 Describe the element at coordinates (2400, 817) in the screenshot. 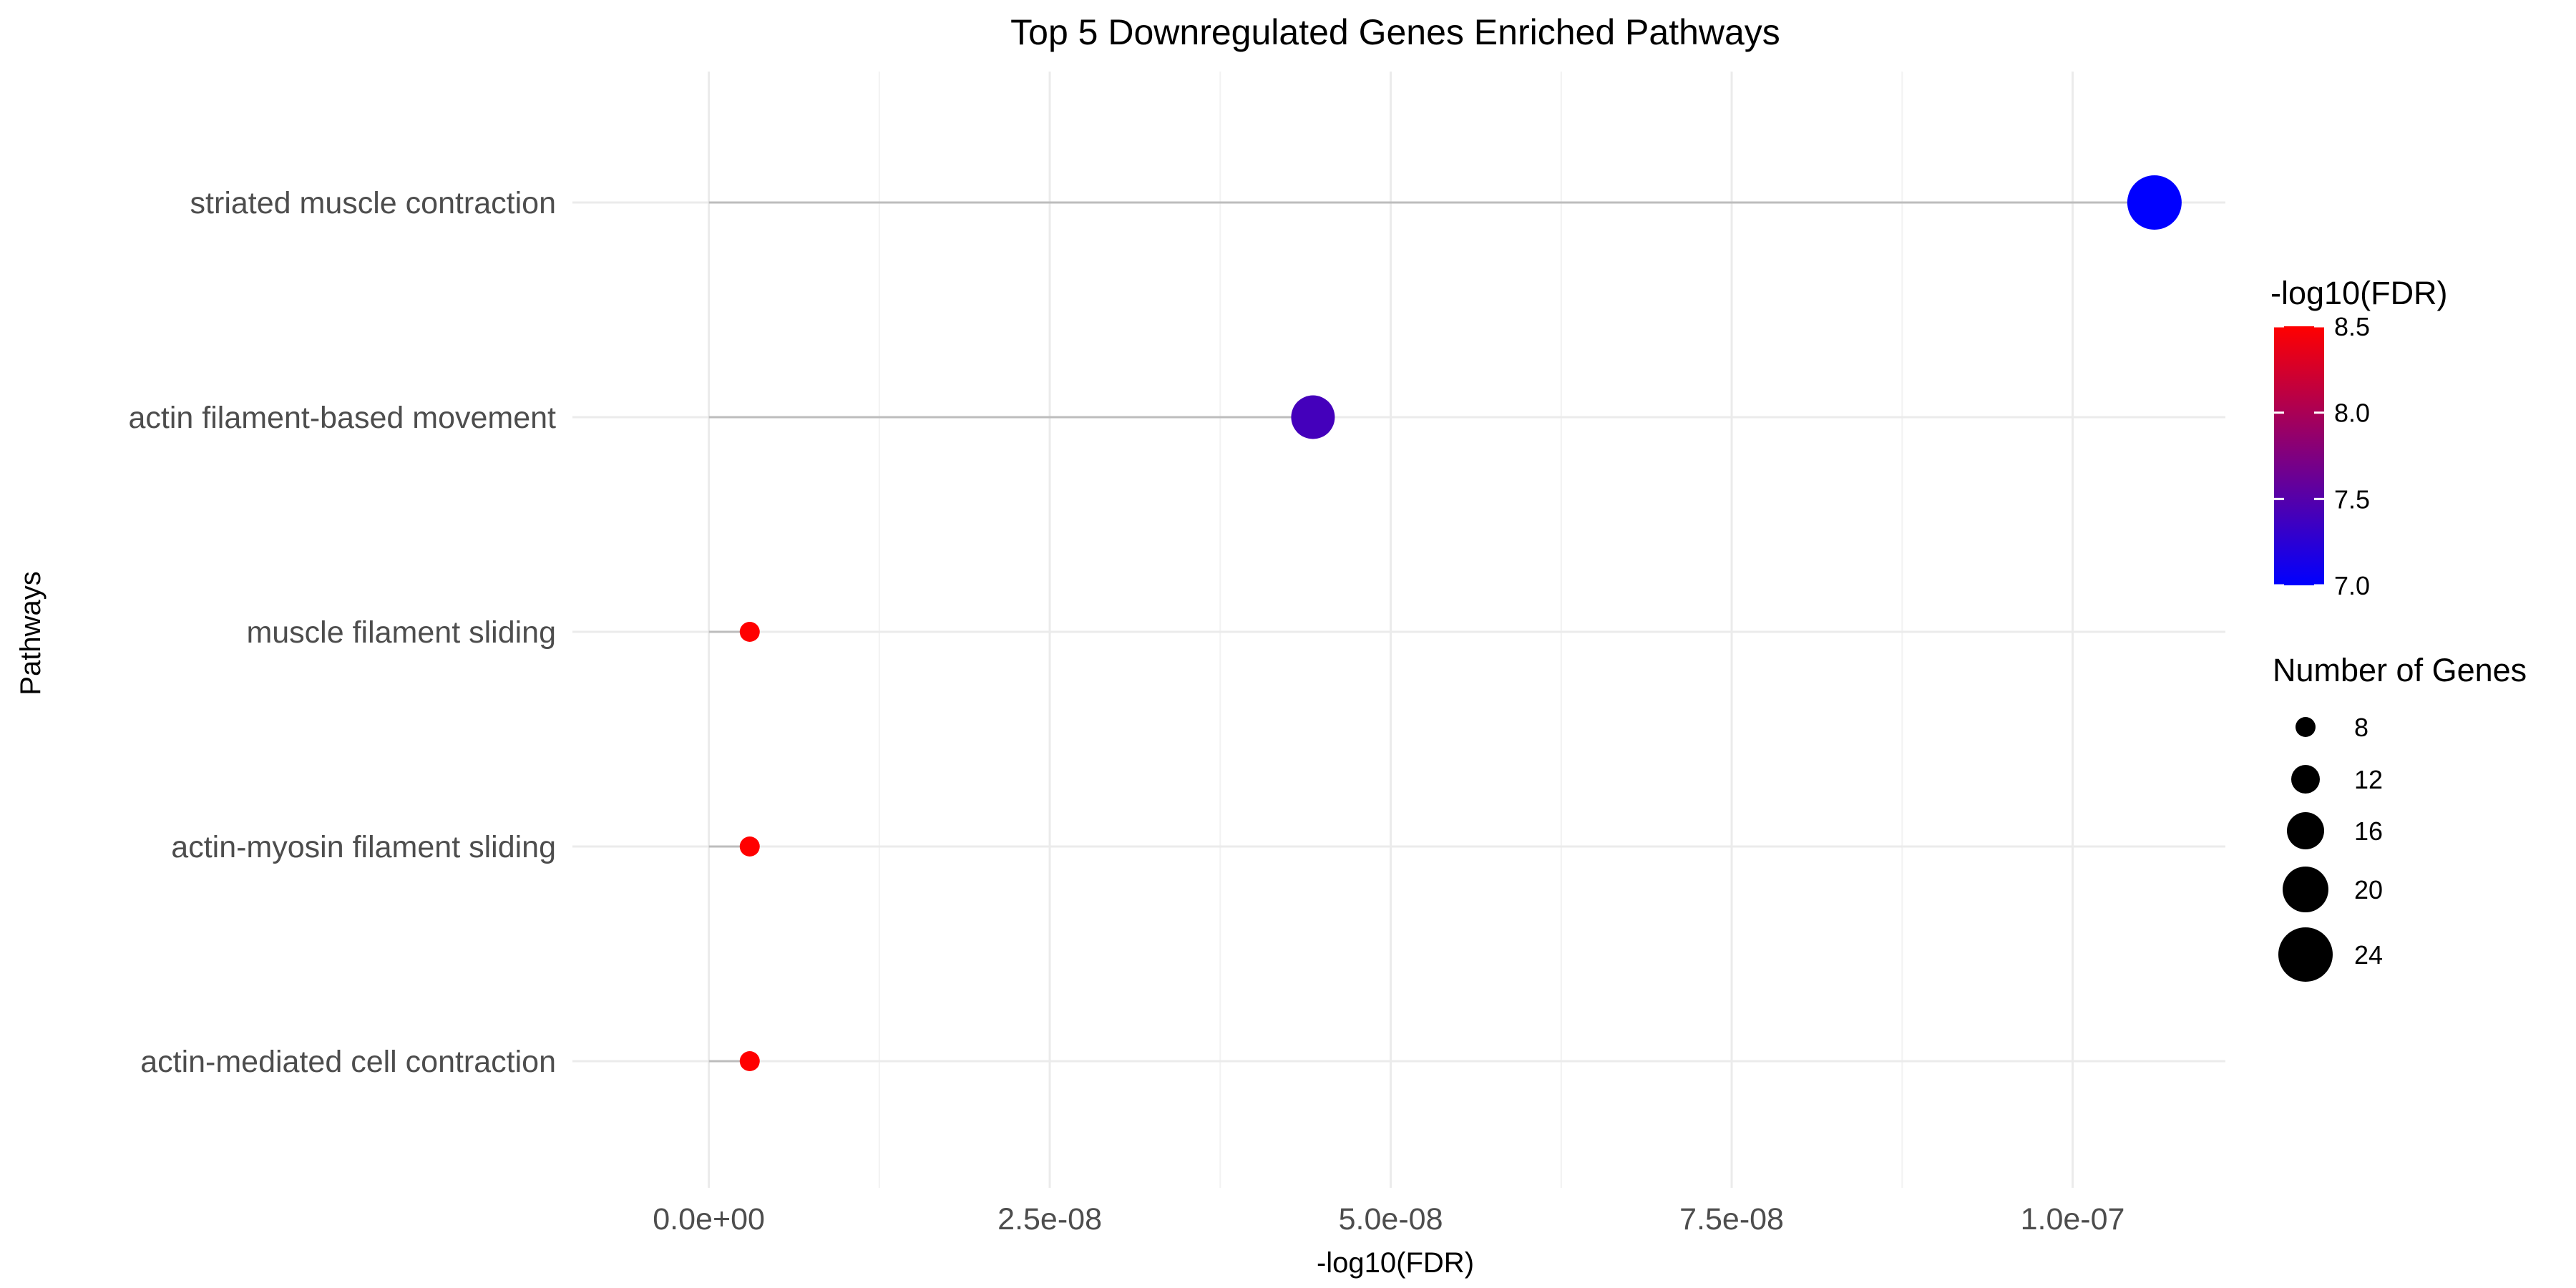

I see `size-legend: Number of Genes 8 12 16 20 24` at that location.